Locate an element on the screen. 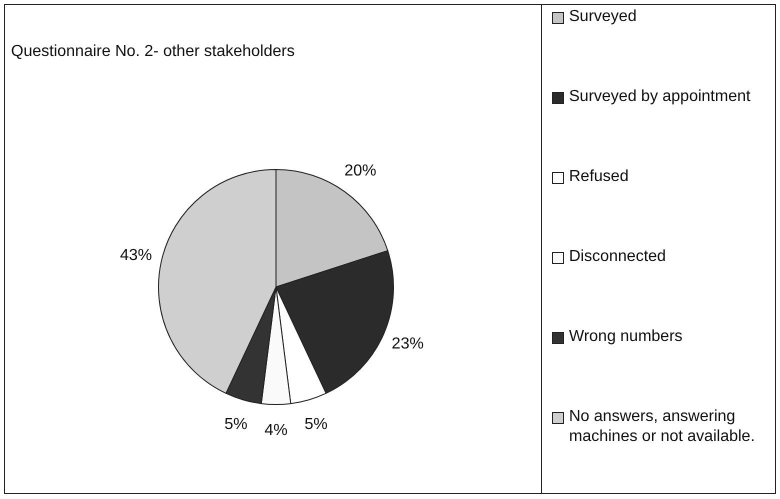 This screenshot has width=780, height=499. legend-label: Surveyed is located at coordinates (603, 17).